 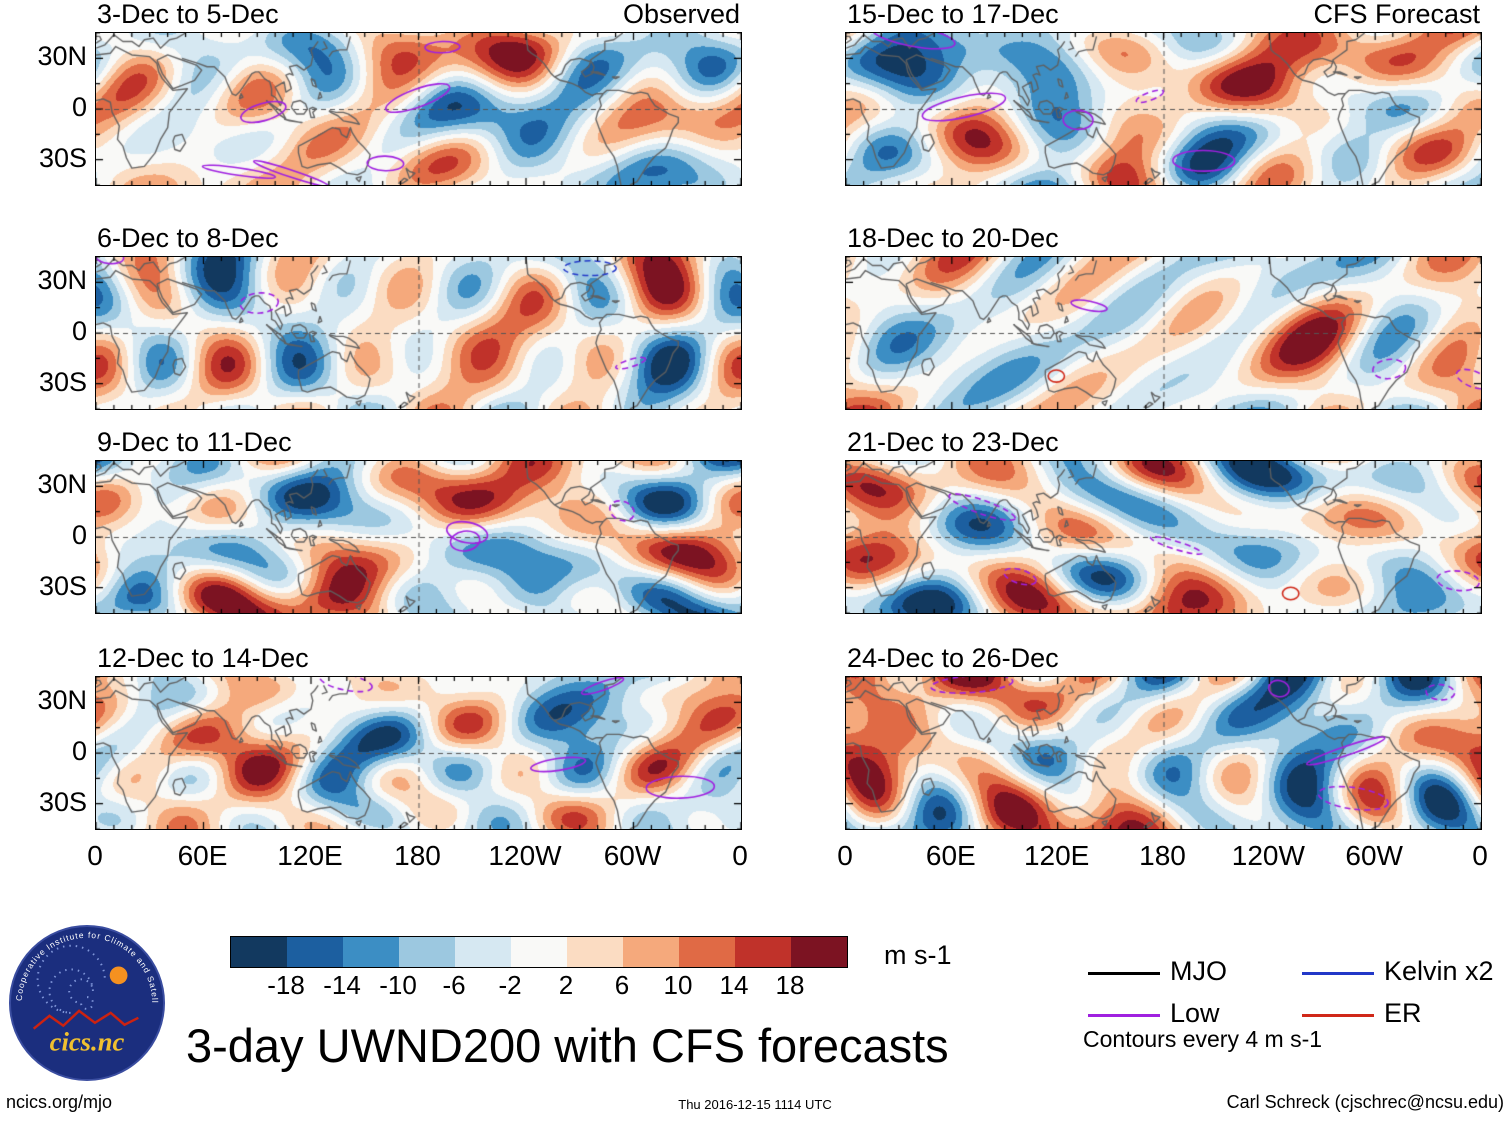 What do you see at coordinates (1365, 1102) in the screenshot?
I see `footer-credit: Carl Schreck (cjschrec@ncsu.edu)` at bounding box center [1365, 1102].